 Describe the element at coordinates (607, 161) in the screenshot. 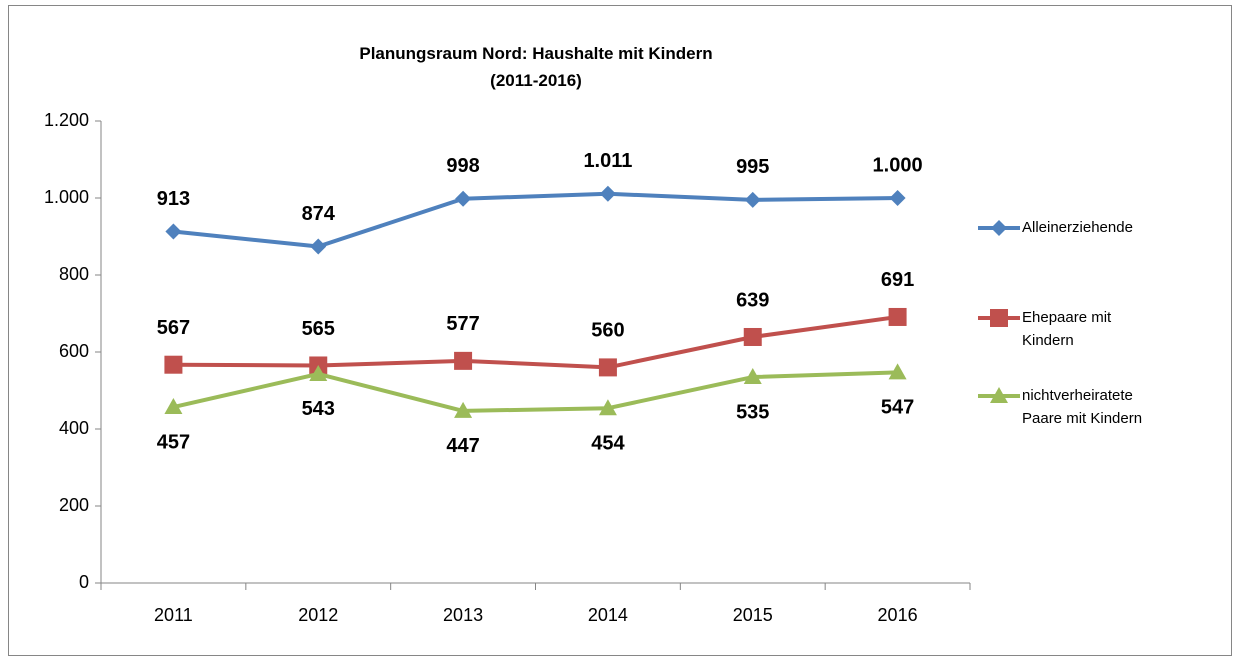

I see `data-label: 1.011` at that location.